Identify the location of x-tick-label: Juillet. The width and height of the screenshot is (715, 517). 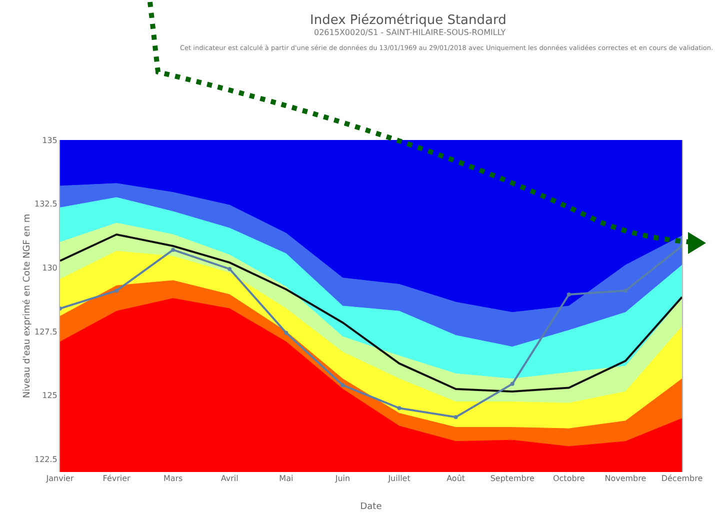
(398, 478).